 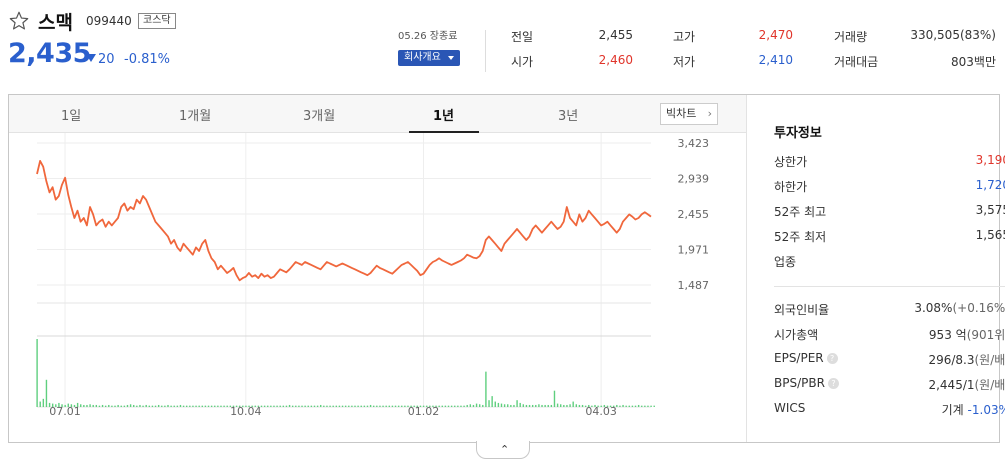 I want to click on stat-label-volume: 거래량, so click(x=851, y=37).